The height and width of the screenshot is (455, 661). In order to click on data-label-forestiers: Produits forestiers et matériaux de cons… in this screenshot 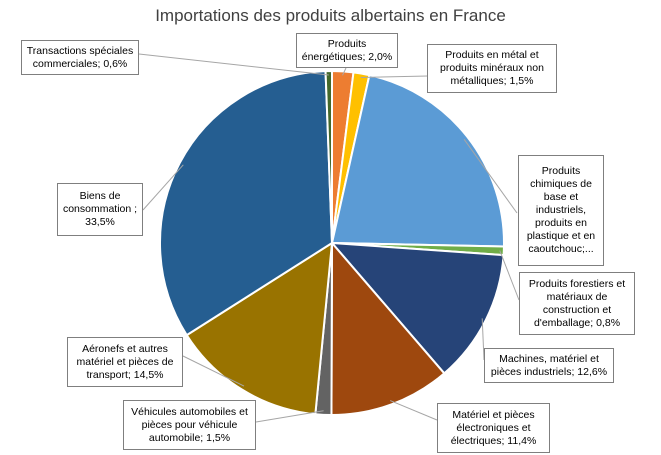, I will do `click(577, 303)`.